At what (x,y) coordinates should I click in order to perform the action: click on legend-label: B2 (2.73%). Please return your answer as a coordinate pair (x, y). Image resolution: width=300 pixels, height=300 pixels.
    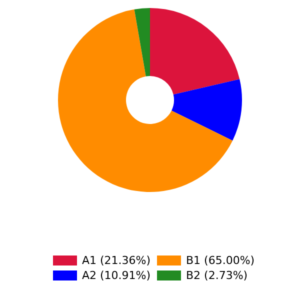
    Looking at the image, I should click on (217, 275).